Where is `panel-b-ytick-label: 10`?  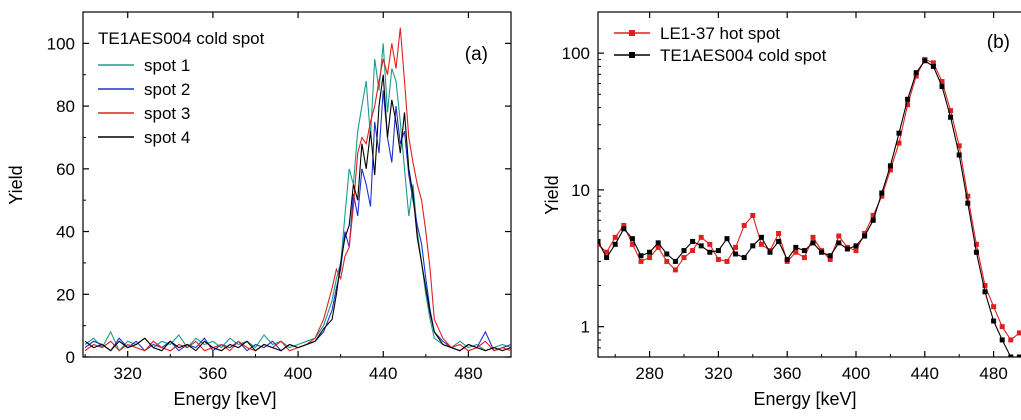
panel-b-ytick-label: 10 is located at coordinates (580, 190).